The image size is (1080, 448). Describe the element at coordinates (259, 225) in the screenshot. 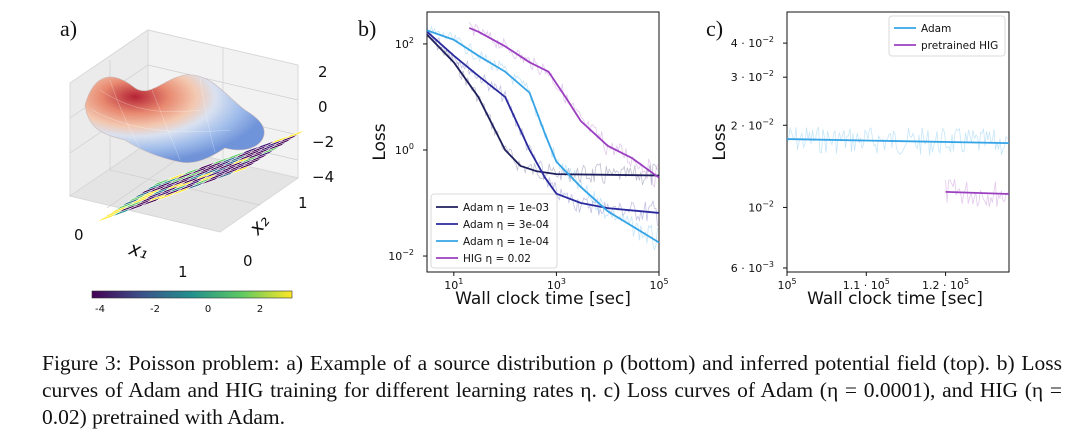

I see `x2-axis-label: x₂` at that location.